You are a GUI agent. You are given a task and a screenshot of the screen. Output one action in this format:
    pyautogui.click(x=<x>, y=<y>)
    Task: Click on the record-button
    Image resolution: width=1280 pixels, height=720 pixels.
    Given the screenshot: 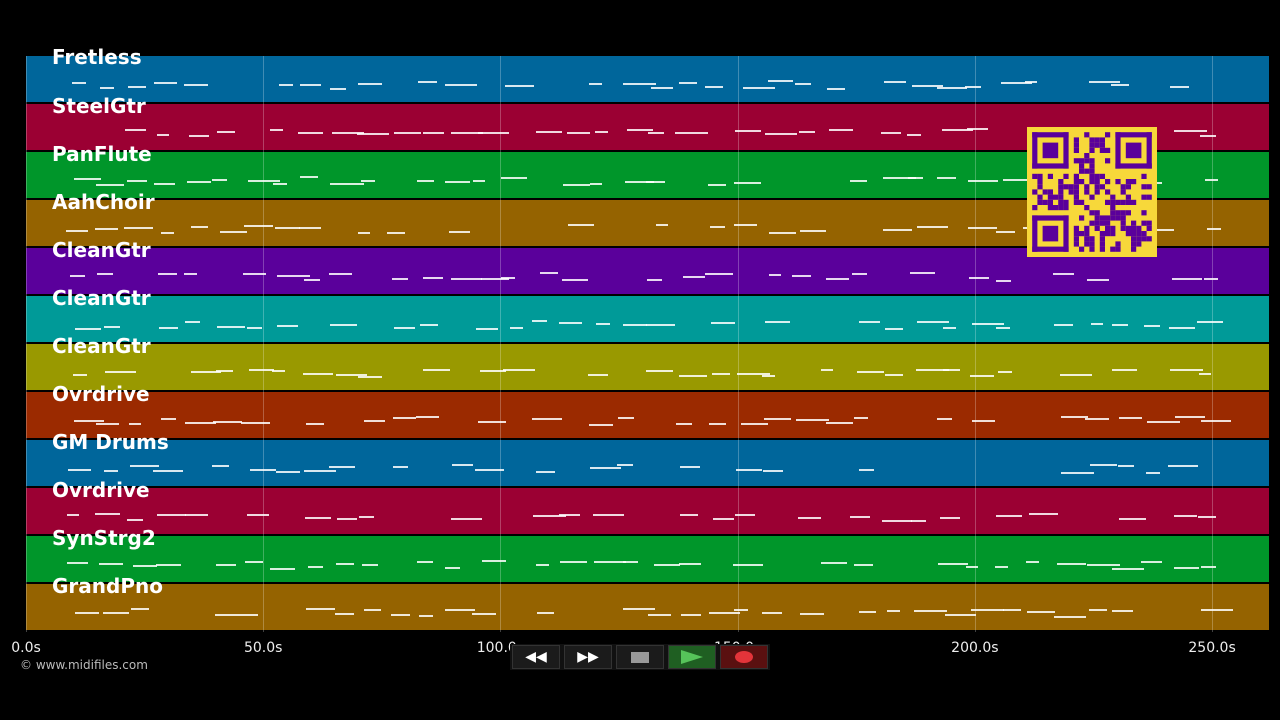 What is the action you would take?
    pyautogui.click(x=744, y=657)
    